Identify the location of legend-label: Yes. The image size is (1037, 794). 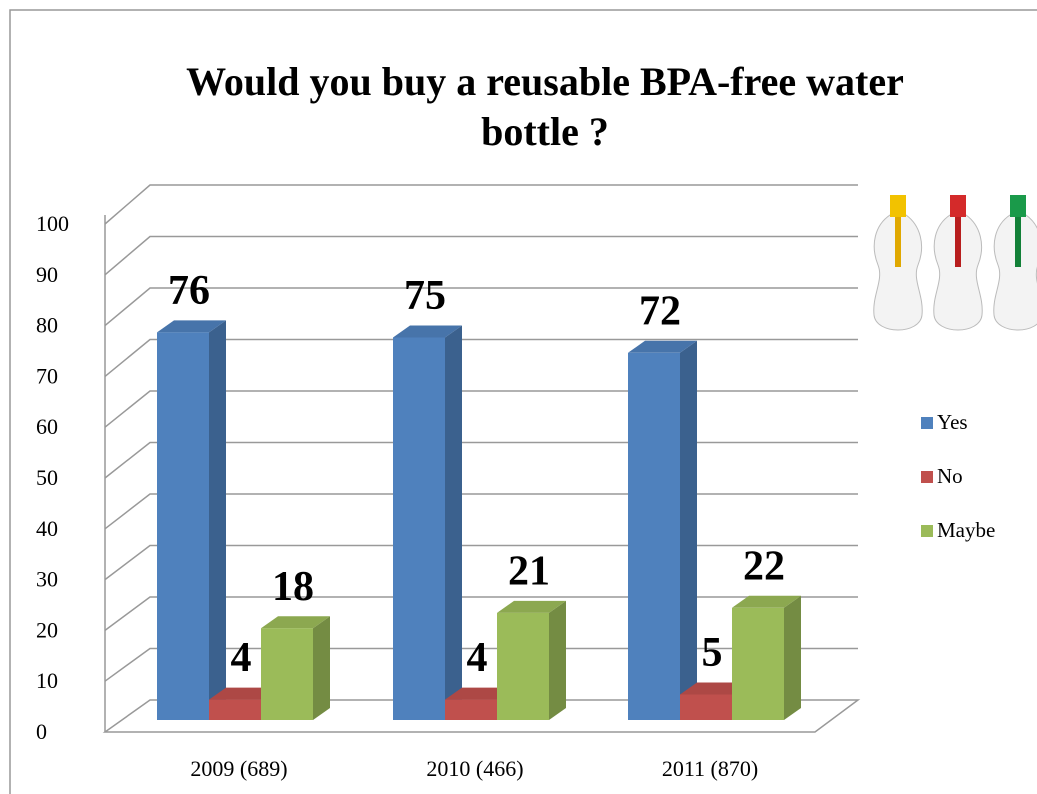
(952, 422).